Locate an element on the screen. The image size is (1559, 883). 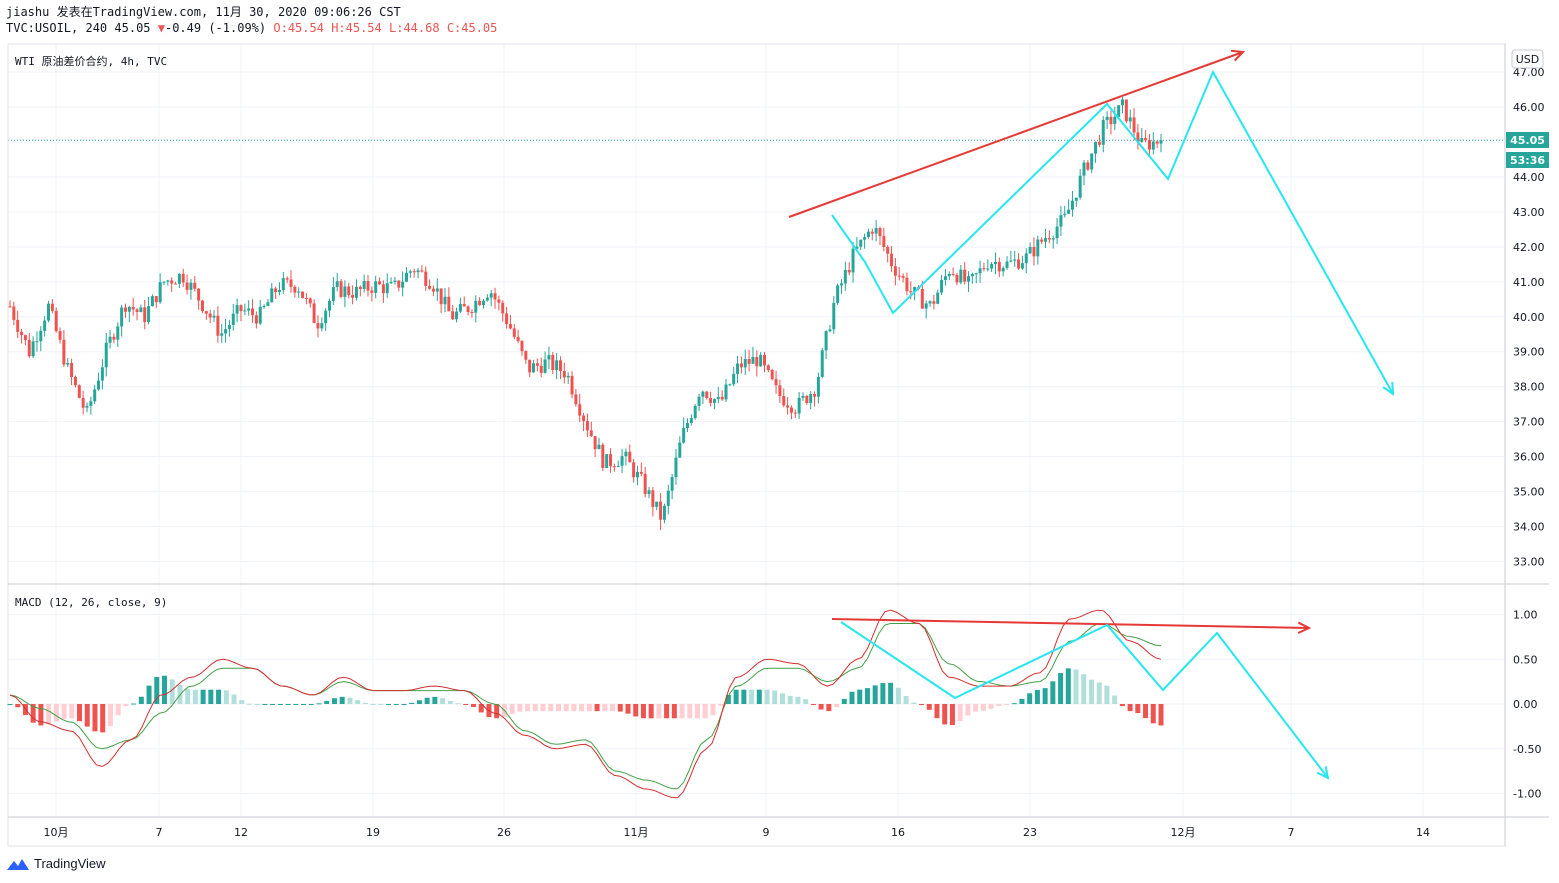
x-tick-label: 19 is located at coordinates (373, 832).